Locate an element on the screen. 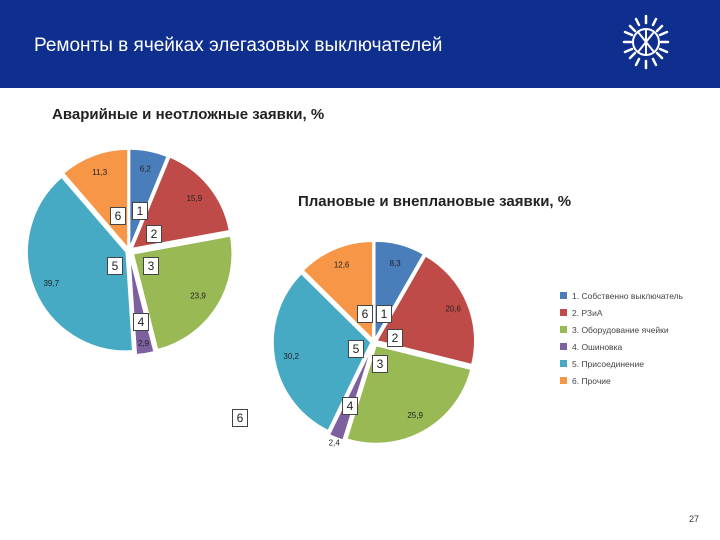  pie2-callout-6: 6 is located at coordinates (365, 314).